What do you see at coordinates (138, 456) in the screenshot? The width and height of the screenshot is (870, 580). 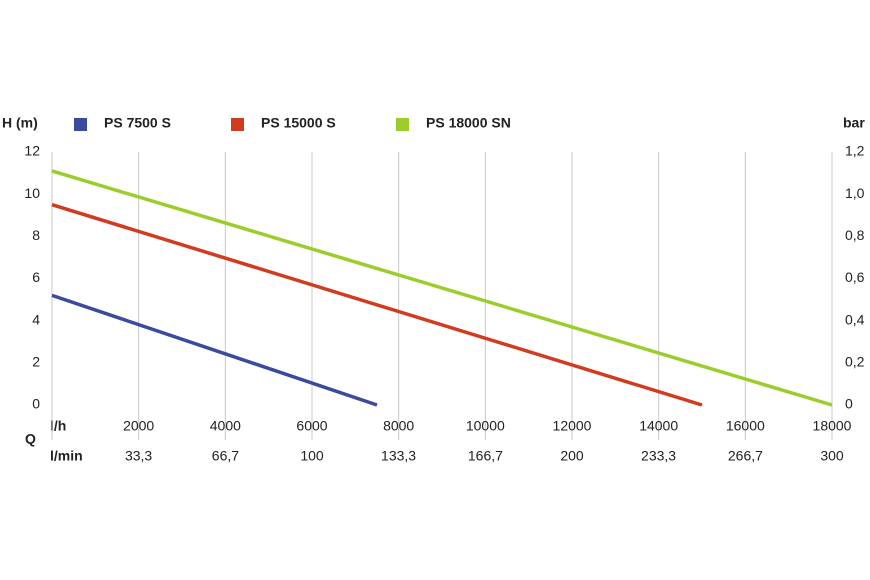 I see `x2-tick-label: 33,3` at bounding box center [138, 456].